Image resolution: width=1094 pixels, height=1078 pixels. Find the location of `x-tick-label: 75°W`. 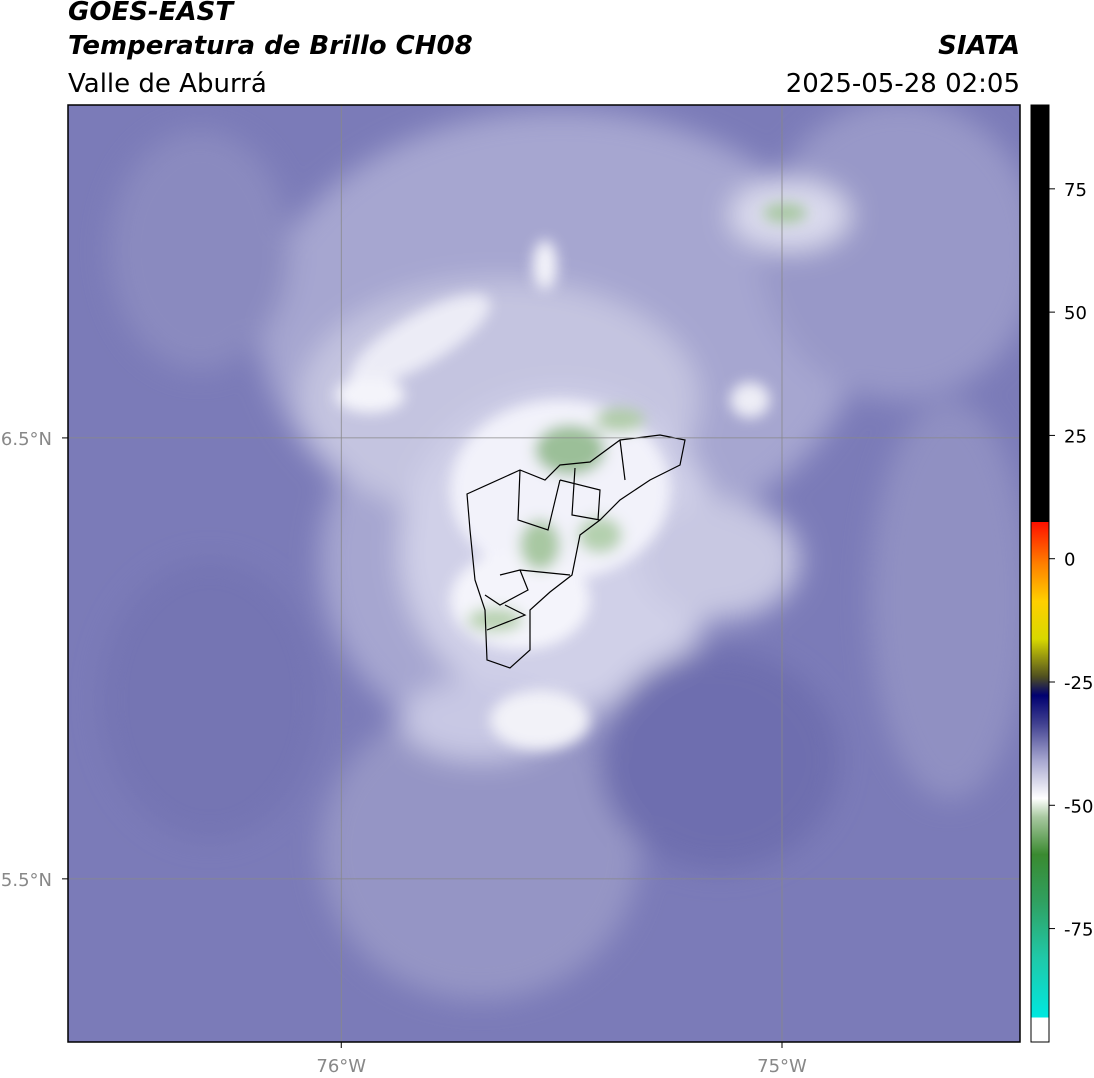

x-tick-label: 75°W is located at coordinates (782, 1066).